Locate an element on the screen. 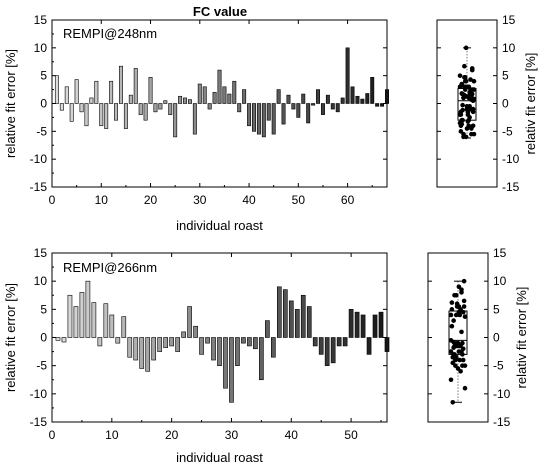  x-tick-label: 50 is located at coordinates (351, 435).